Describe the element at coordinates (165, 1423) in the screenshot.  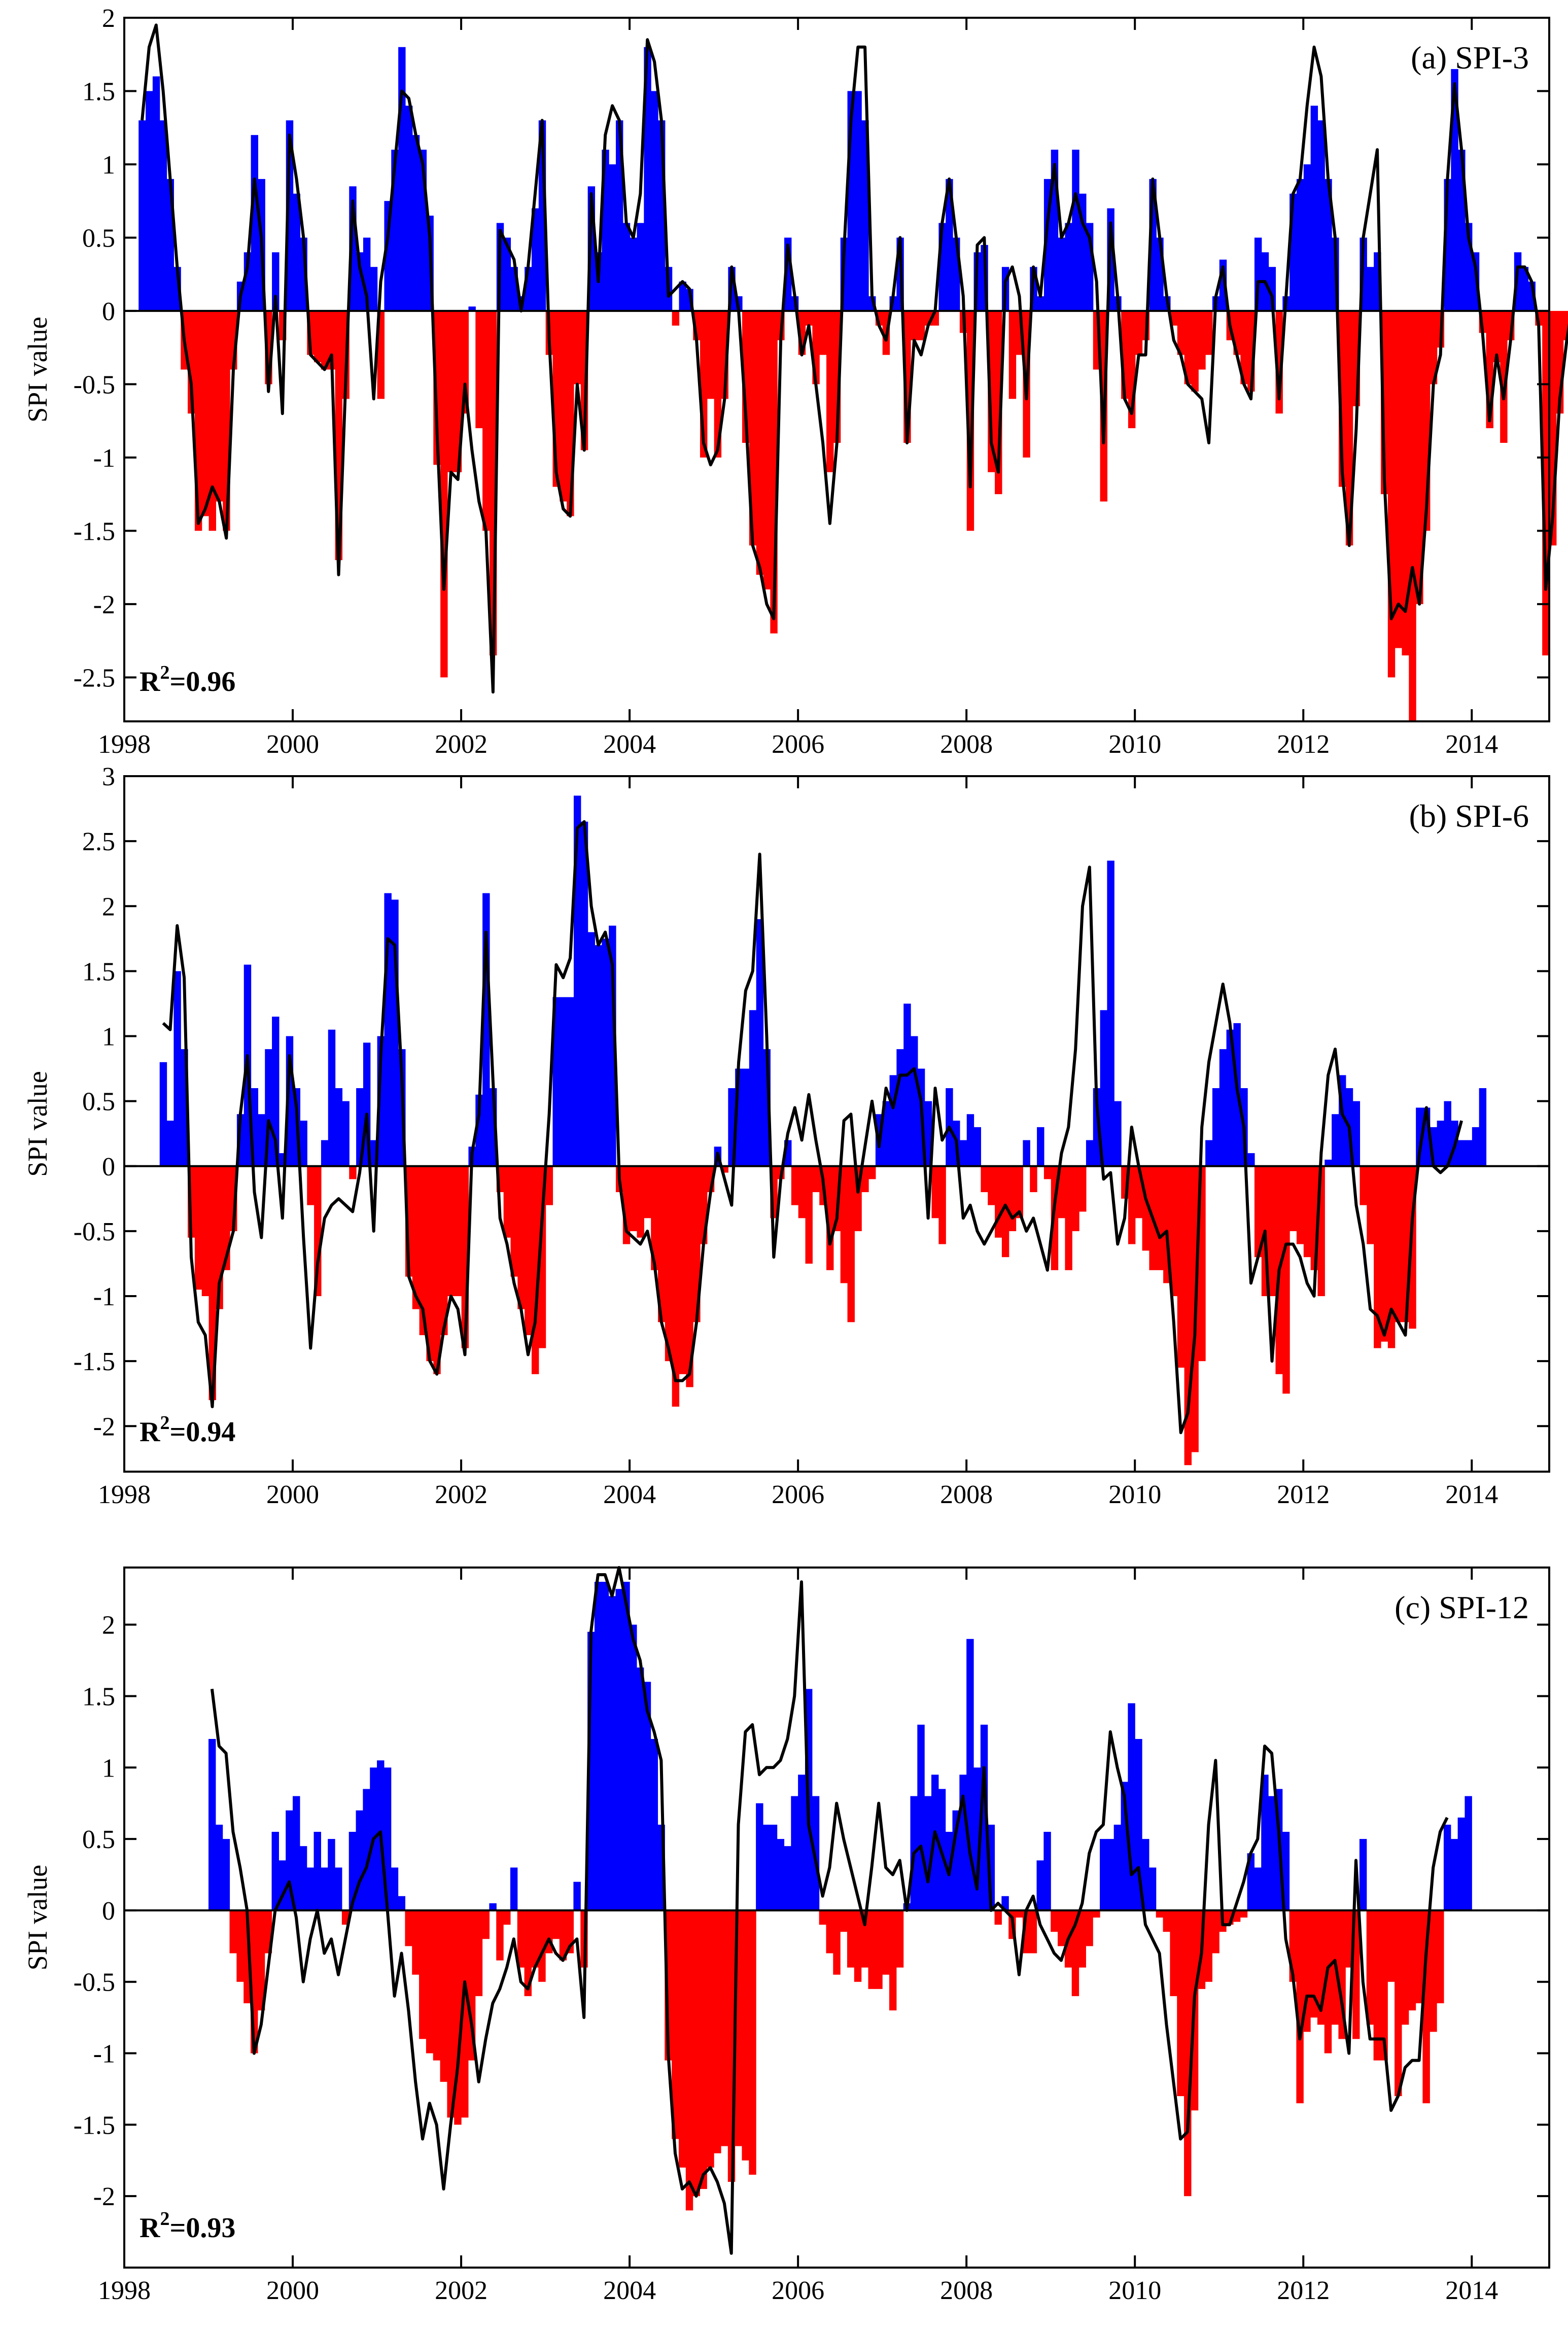
I see `r2-superscript: 2` at that location.